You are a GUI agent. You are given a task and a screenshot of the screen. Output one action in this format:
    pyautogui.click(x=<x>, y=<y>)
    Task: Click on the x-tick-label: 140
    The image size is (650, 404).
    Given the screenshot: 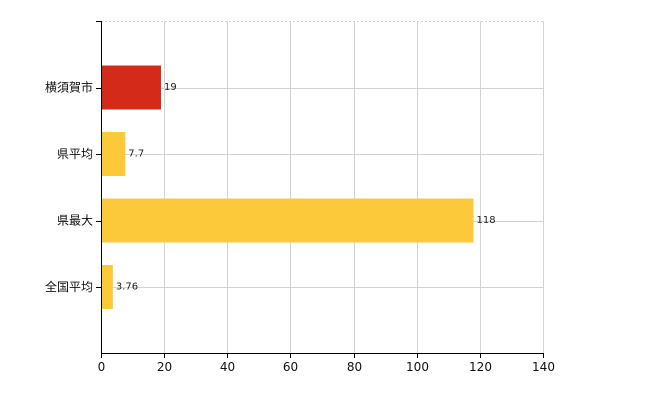 What is the action you would take?
    pyautogui.click(x=543, y=367)
    